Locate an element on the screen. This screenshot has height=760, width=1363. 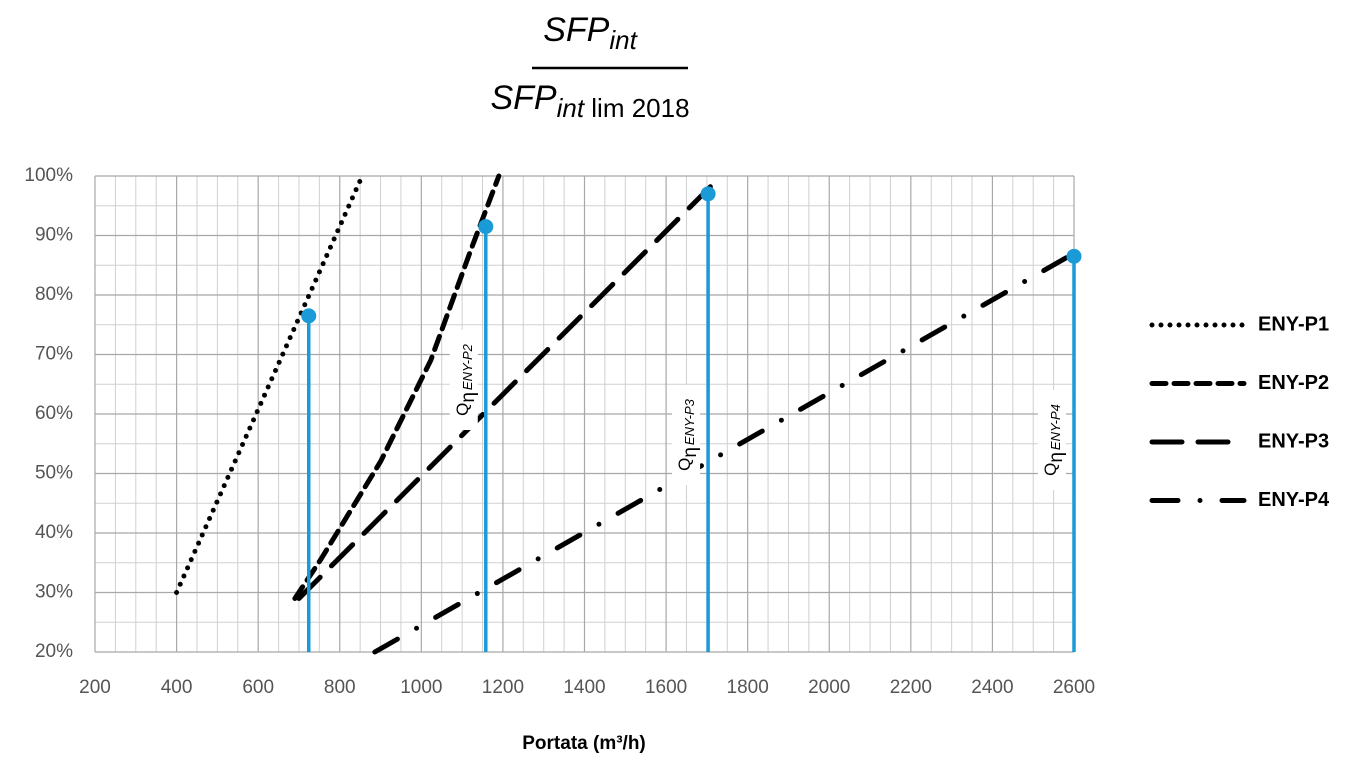
title-part: lim 2018 is located at coordinates (637, 108).